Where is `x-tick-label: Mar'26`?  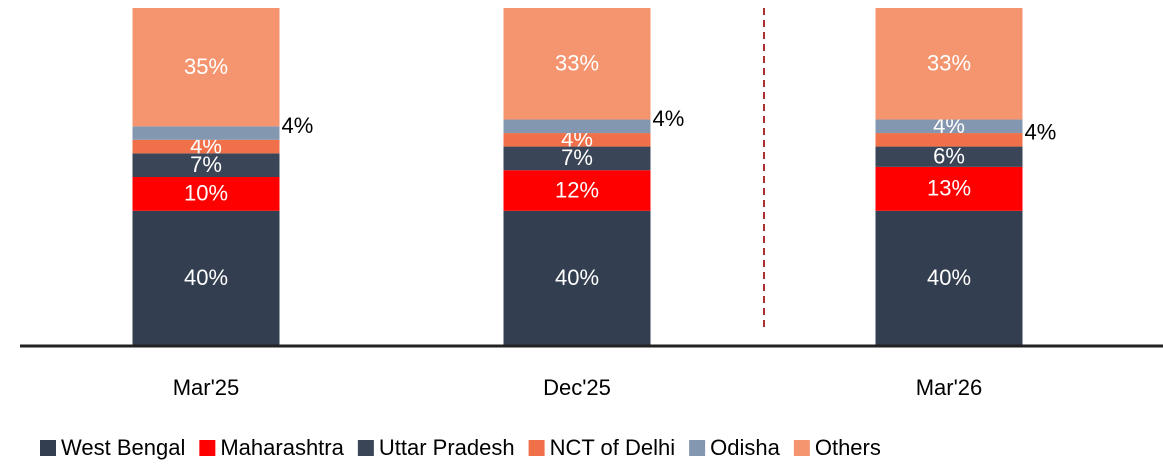 x-tick-label: Mar'26 is located at coordinates (949, 387).